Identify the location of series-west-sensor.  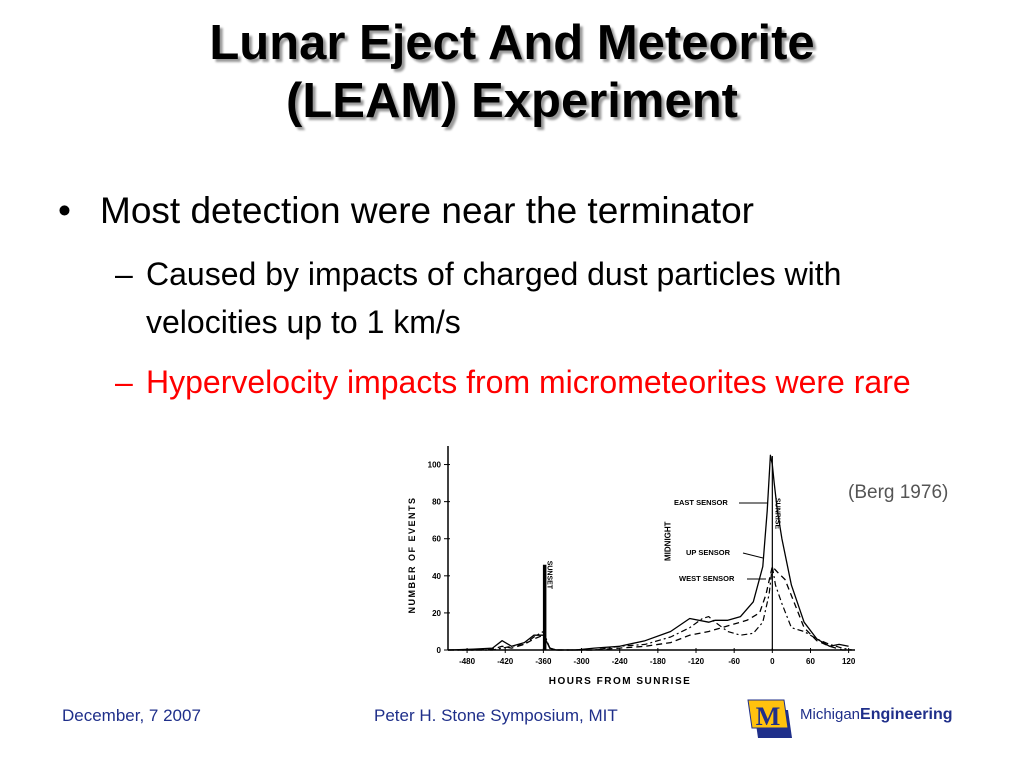
(650, 608).